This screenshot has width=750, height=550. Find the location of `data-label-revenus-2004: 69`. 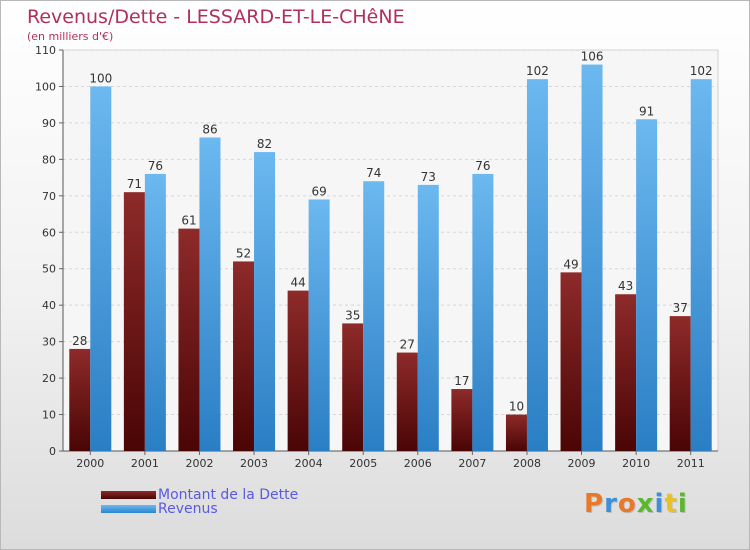

data-label-revenus-2004: 69 is located at coordinates (318, 191).